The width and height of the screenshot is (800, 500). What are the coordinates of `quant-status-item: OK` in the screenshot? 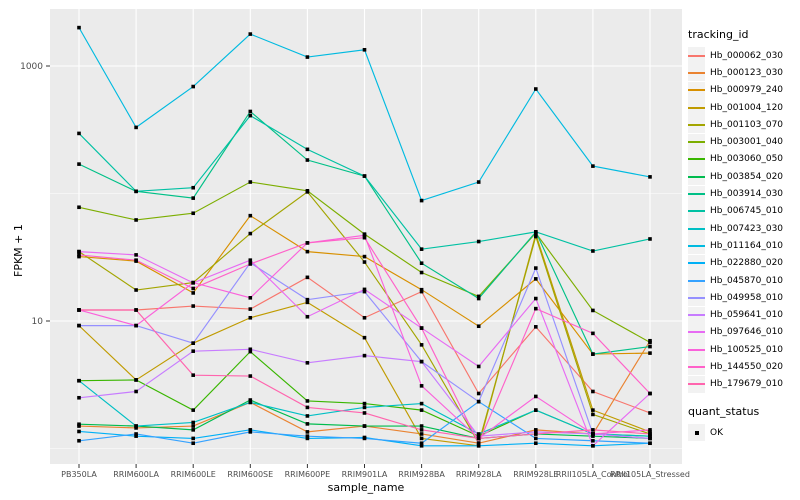 It's located at (744, 433).